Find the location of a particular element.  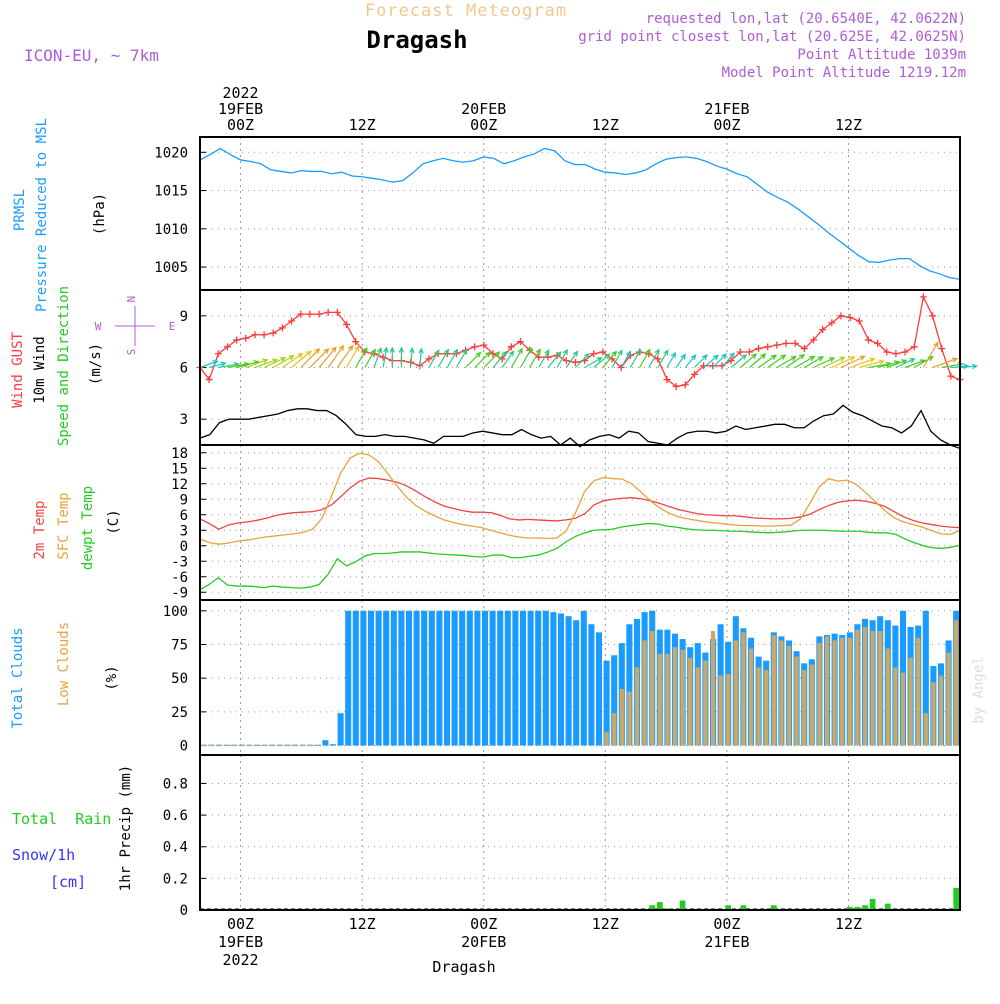

y-tick-label: 1005 is located at coordinates (171, 268).